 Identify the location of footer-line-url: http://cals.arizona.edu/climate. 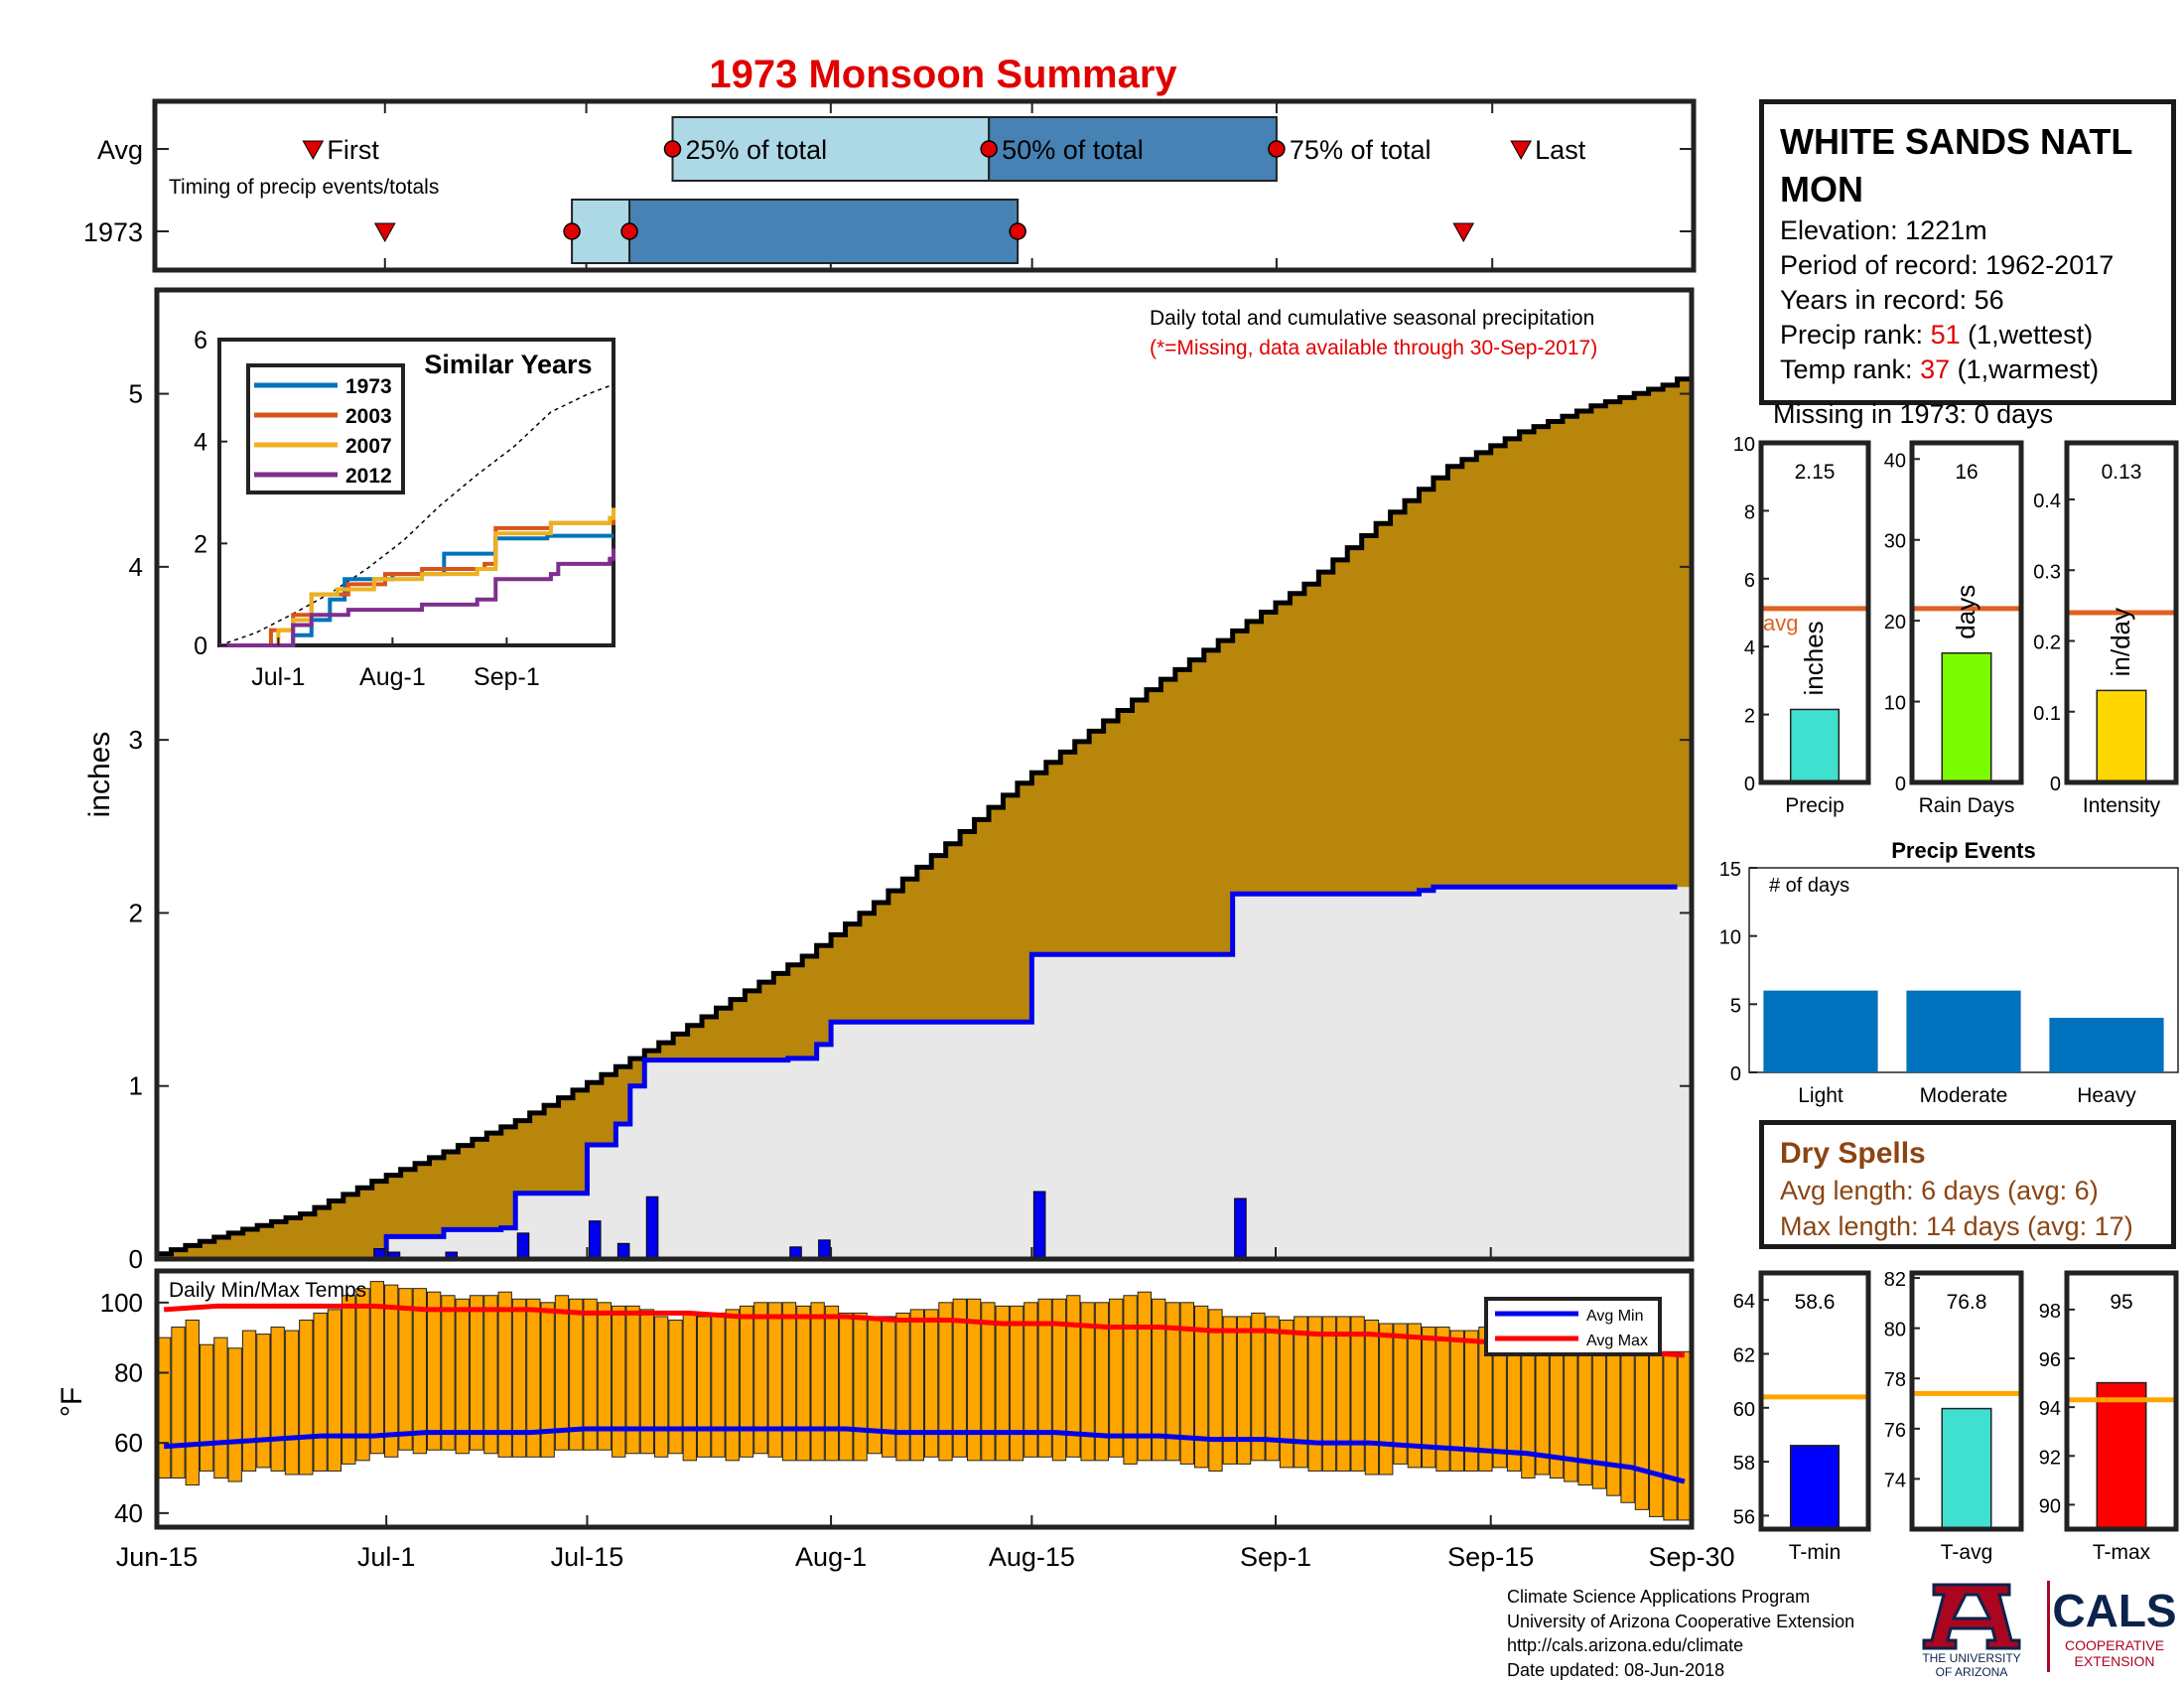
(1625, 1645).